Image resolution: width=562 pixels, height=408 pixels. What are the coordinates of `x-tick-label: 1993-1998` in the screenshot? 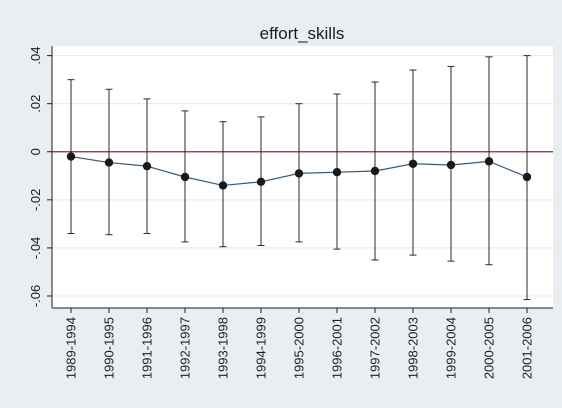 It's located at (223, 348).